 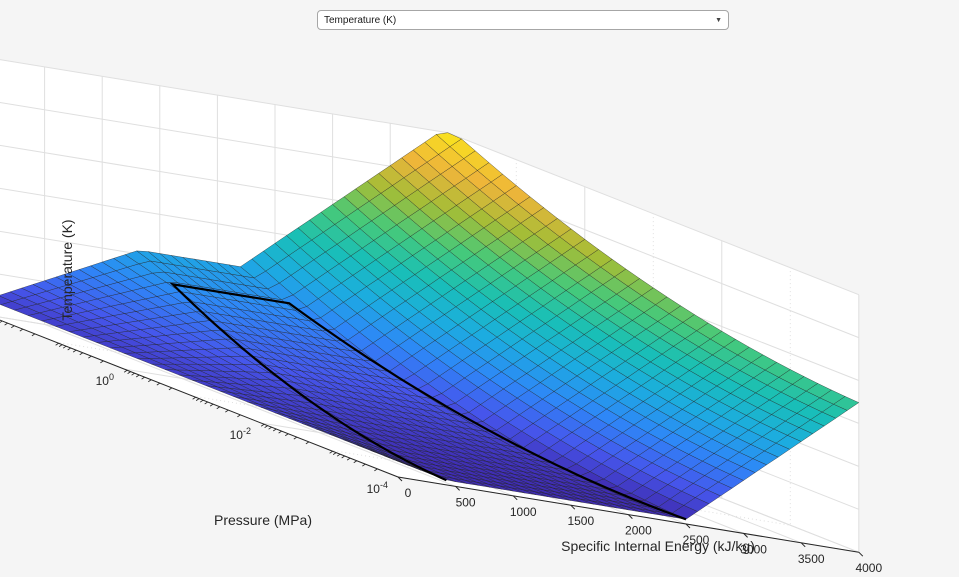 I want to click on y-axis-label: Pressure (MPa), so click(x=263, y=520).